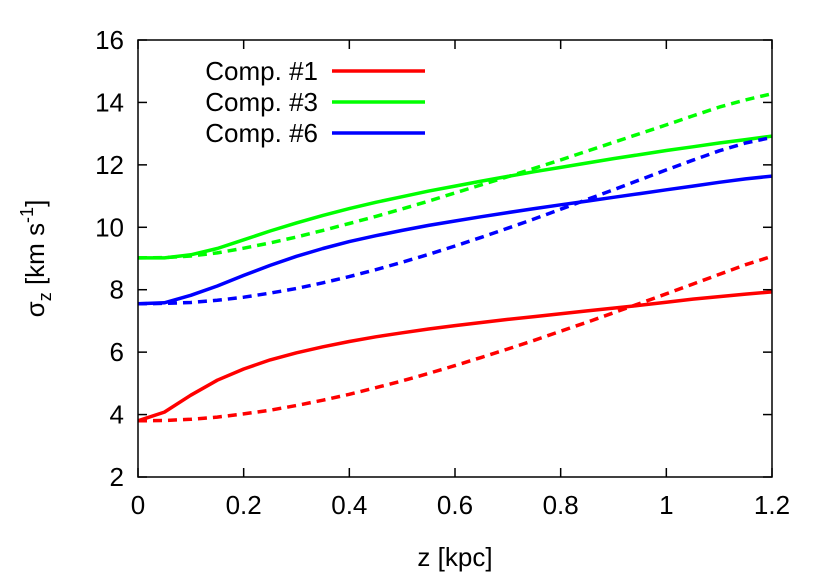 The width and height of the screenshot is (830, 581). What do you see at coordinates (109, 227) in the screenshot?
I see `y-tick-label: 10` at bounding box center [109, 227].